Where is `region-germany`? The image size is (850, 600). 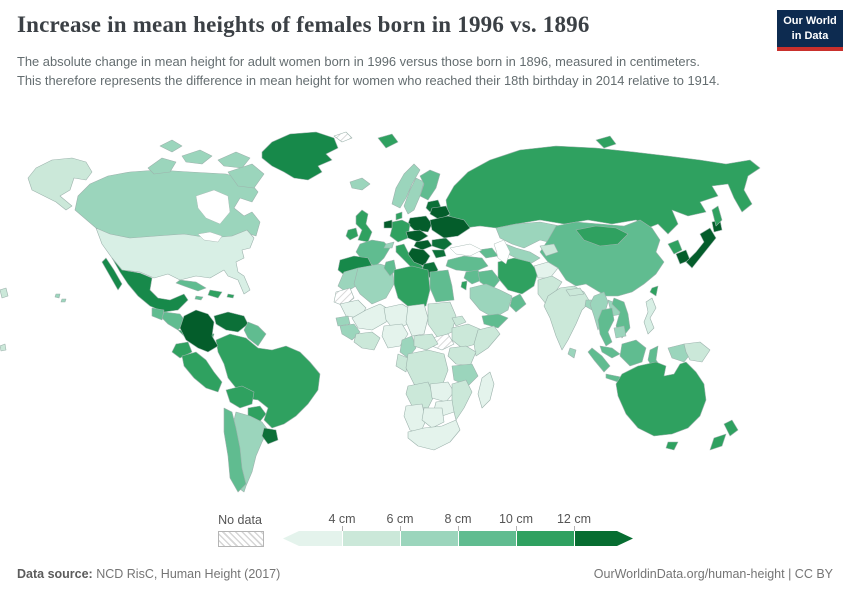
region-germany is located at coordinates (400, 231).